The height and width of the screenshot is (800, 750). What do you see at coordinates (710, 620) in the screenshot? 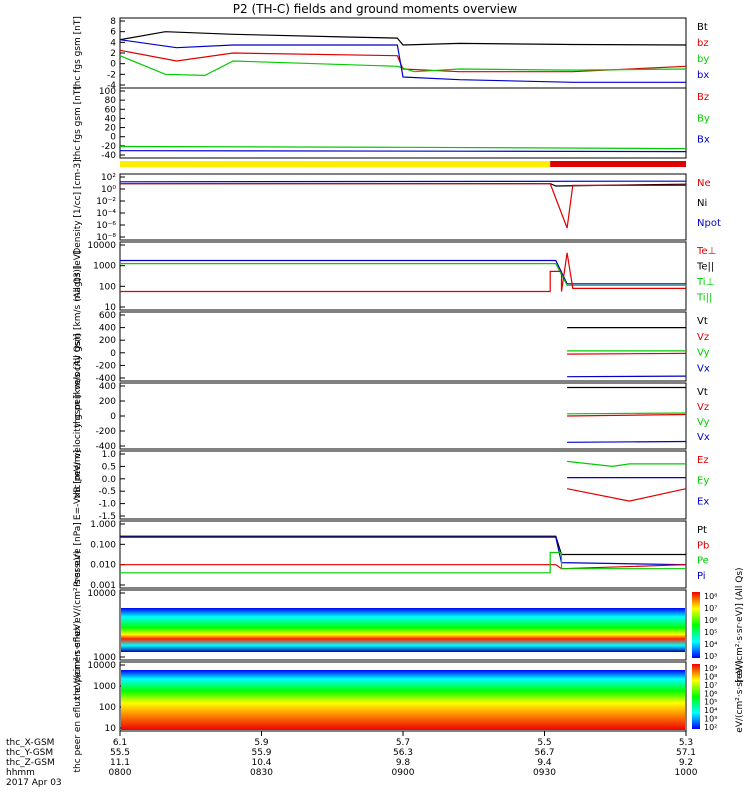
I see `colorbar-tick: 10⁶` at bounding box center [710, 620].